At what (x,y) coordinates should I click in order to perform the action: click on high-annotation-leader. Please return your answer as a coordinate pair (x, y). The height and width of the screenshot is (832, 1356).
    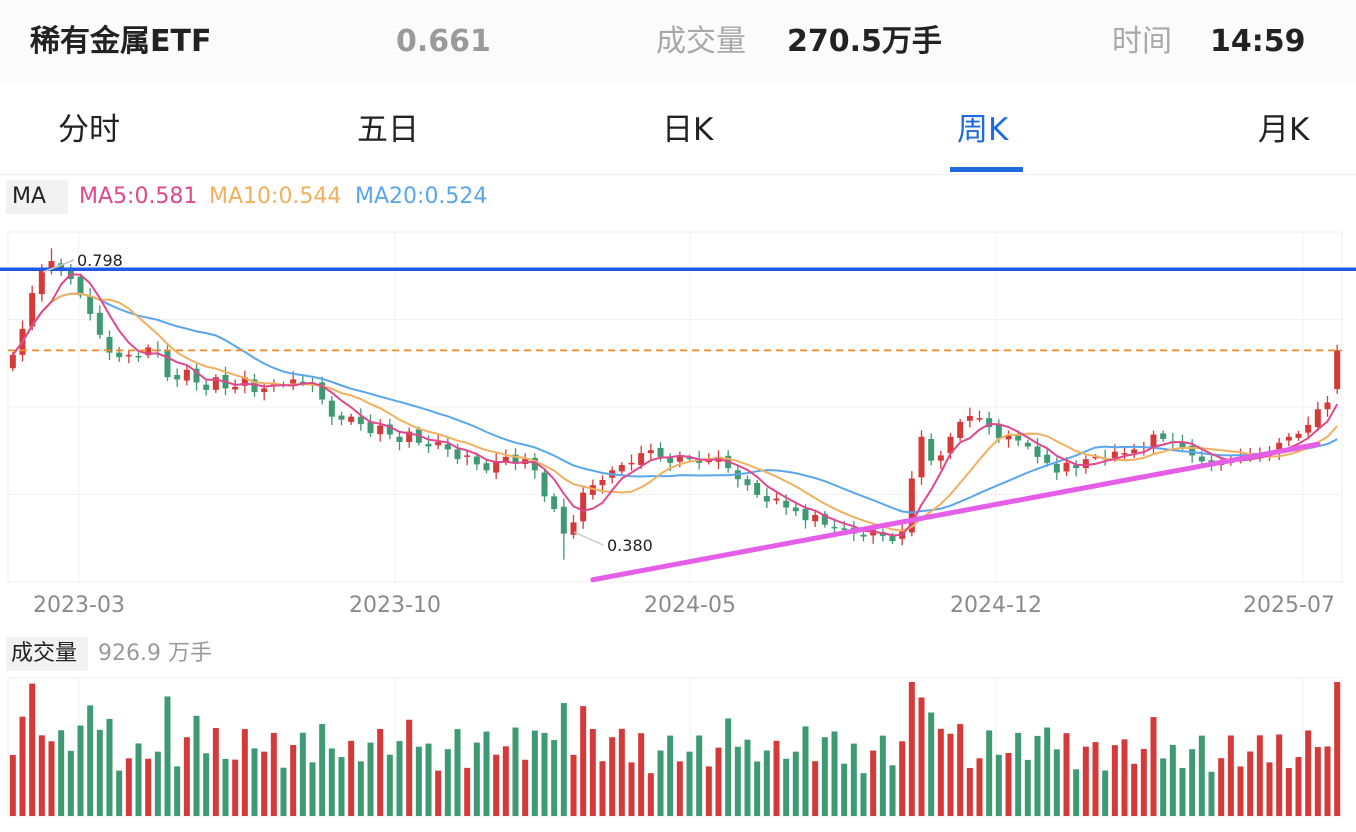
    Looking at the image, I should click on (58, 266).